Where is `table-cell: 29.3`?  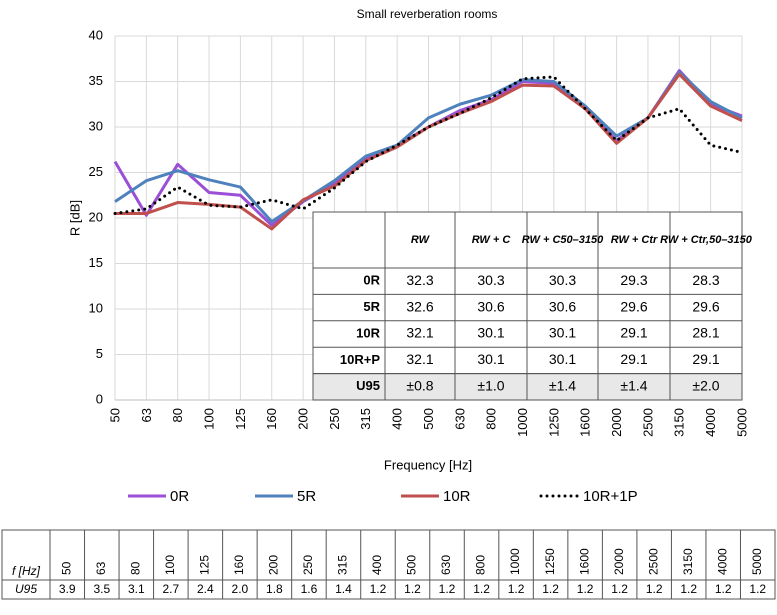 table-cell: 29.3 is located at coordinates (633, 280).